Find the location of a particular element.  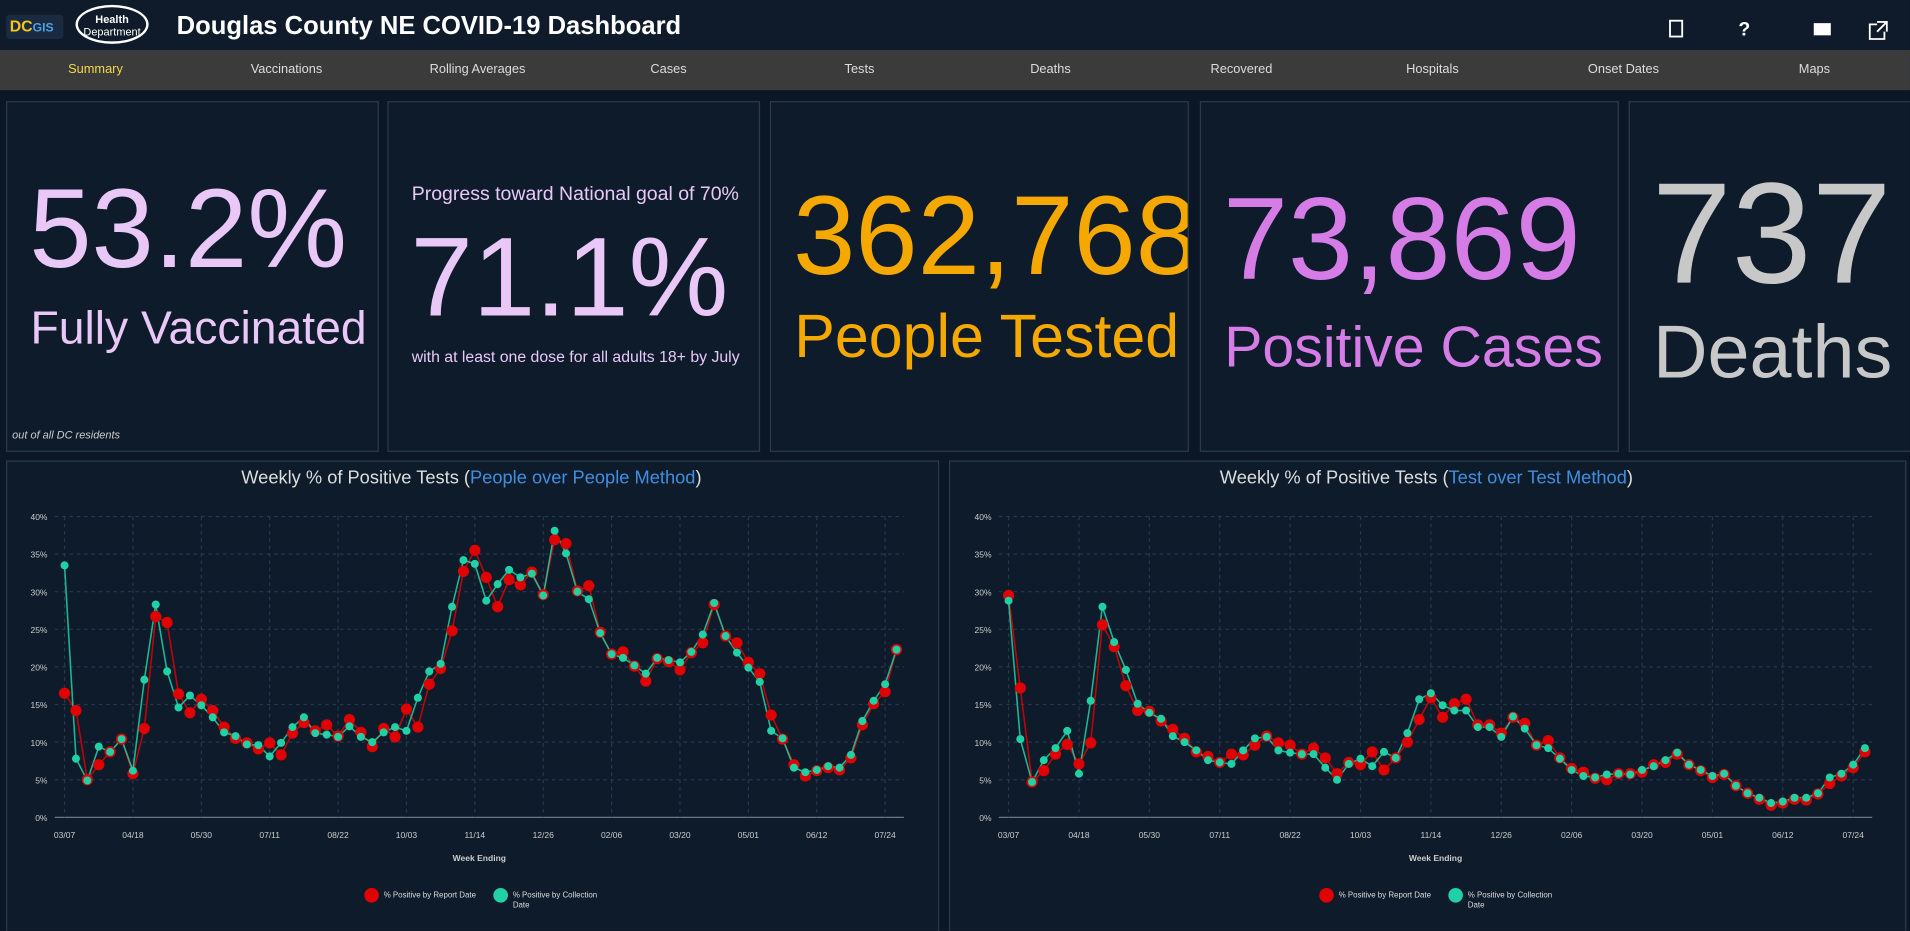

help-icon: ? is located at coordinates (1744, 29).